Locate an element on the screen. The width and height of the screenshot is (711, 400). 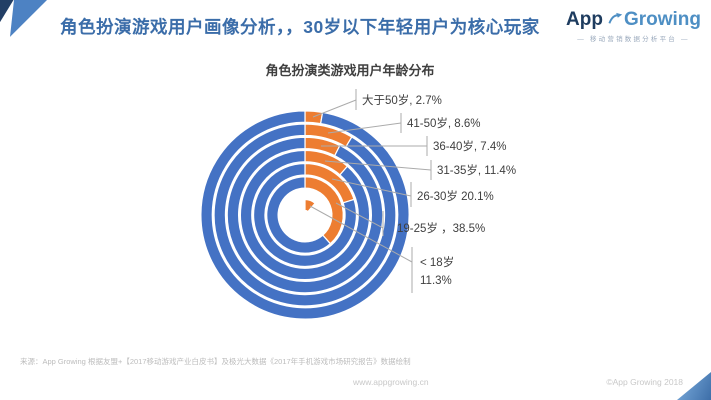
logo-text-growing: Growing is located at coordinates (662, 19).